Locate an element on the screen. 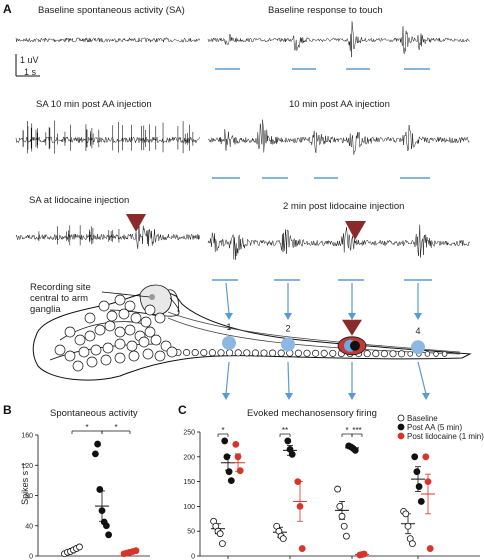  trace-title-touch-10min: 10 min post AA injection is located at coordinates (339, 104).